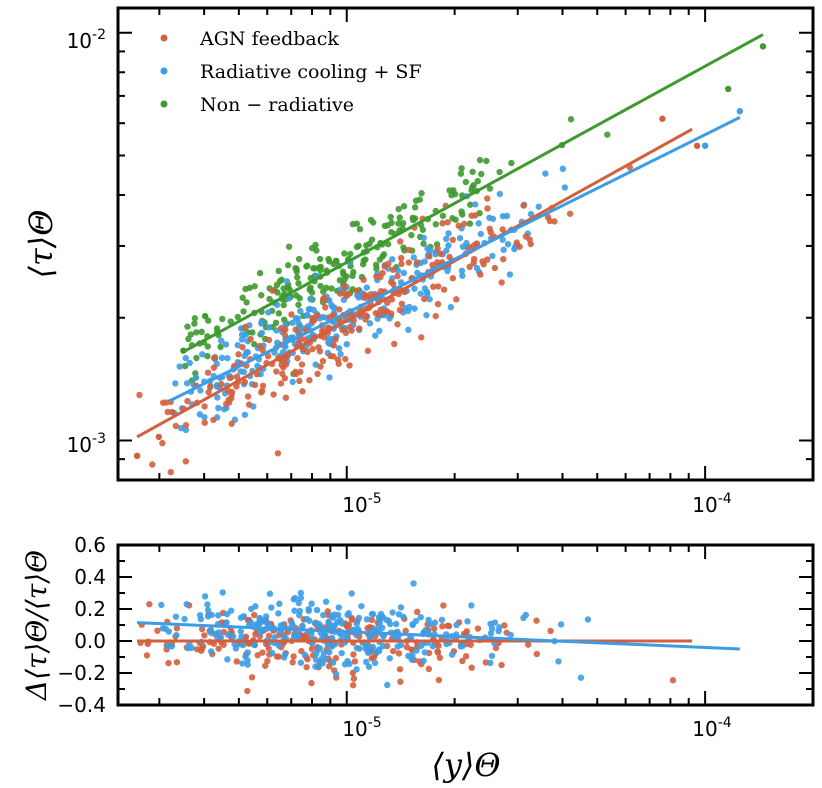 The image size is (822, 788). I want to click on residual-ytick-label: −0.4, so click(81, 705).